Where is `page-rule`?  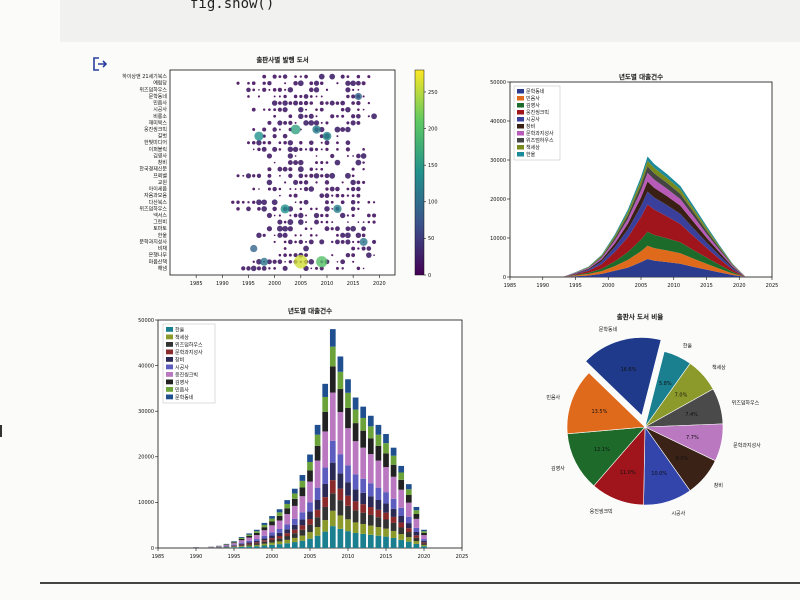 page-rule is located at coordinates (420, 583).